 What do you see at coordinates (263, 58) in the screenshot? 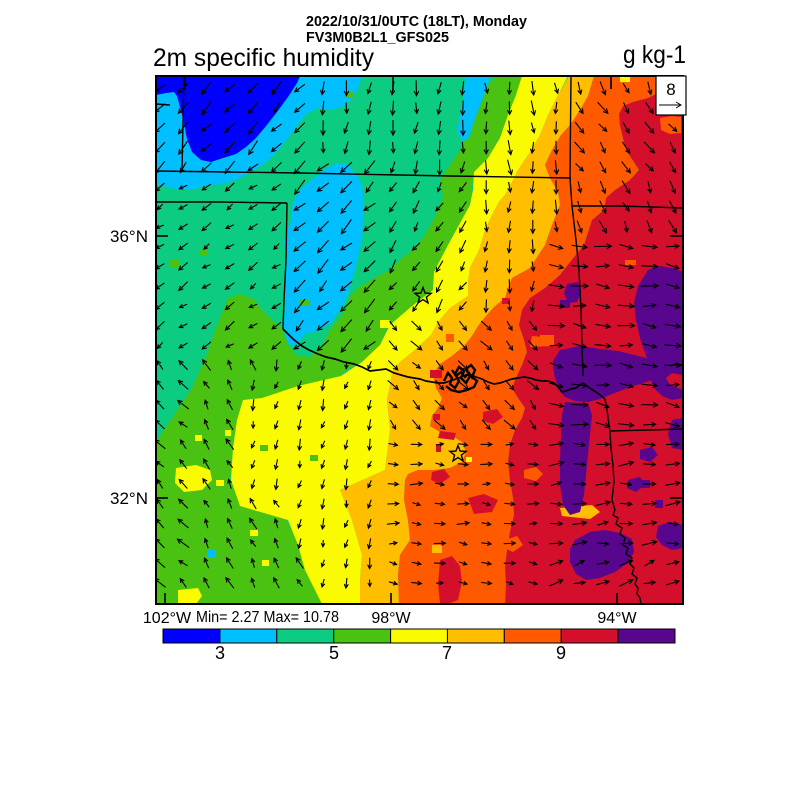
I see `svg-text: 2m specific humidity` at bounding box center [263, 58].